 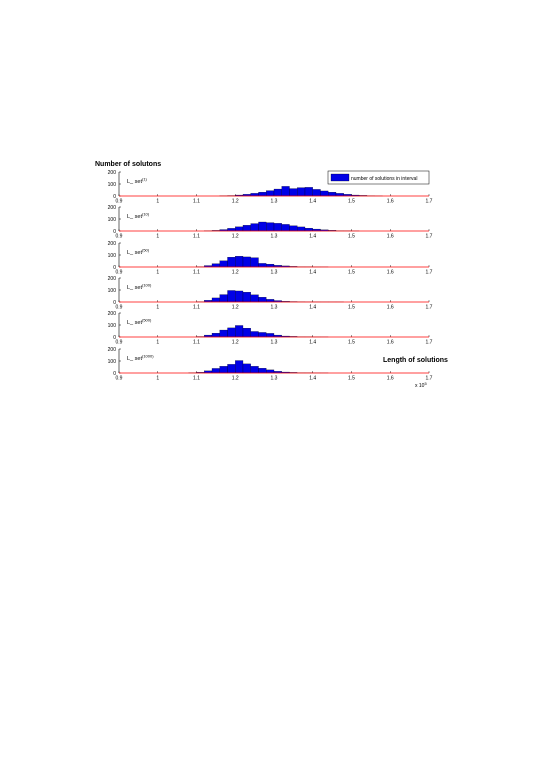 What do you see at coordinates (384, 179) in the screenshot?
I see `legend-text: number of solutions in interval` at bounding box center [384, 179].